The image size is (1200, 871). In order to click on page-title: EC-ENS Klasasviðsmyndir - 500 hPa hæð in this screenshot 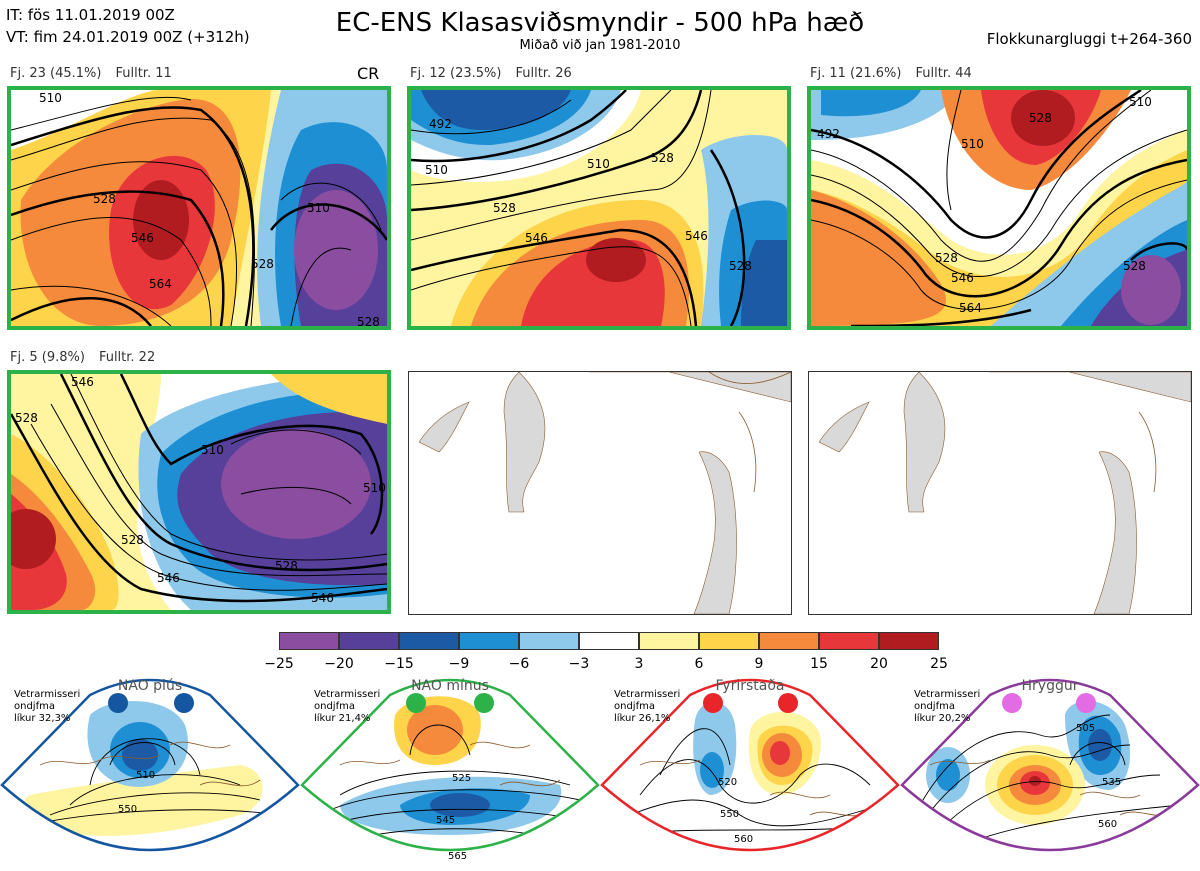, I will do `click(600, 23)`.